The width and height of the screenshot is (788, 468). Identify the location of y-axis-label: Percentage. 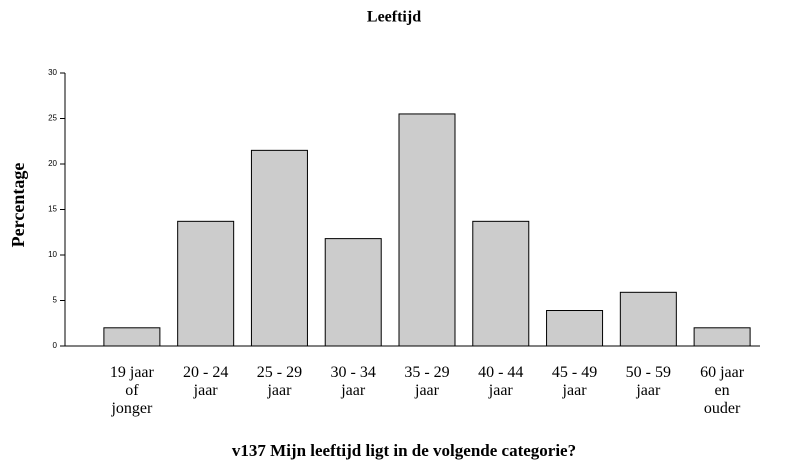
(18, 205).